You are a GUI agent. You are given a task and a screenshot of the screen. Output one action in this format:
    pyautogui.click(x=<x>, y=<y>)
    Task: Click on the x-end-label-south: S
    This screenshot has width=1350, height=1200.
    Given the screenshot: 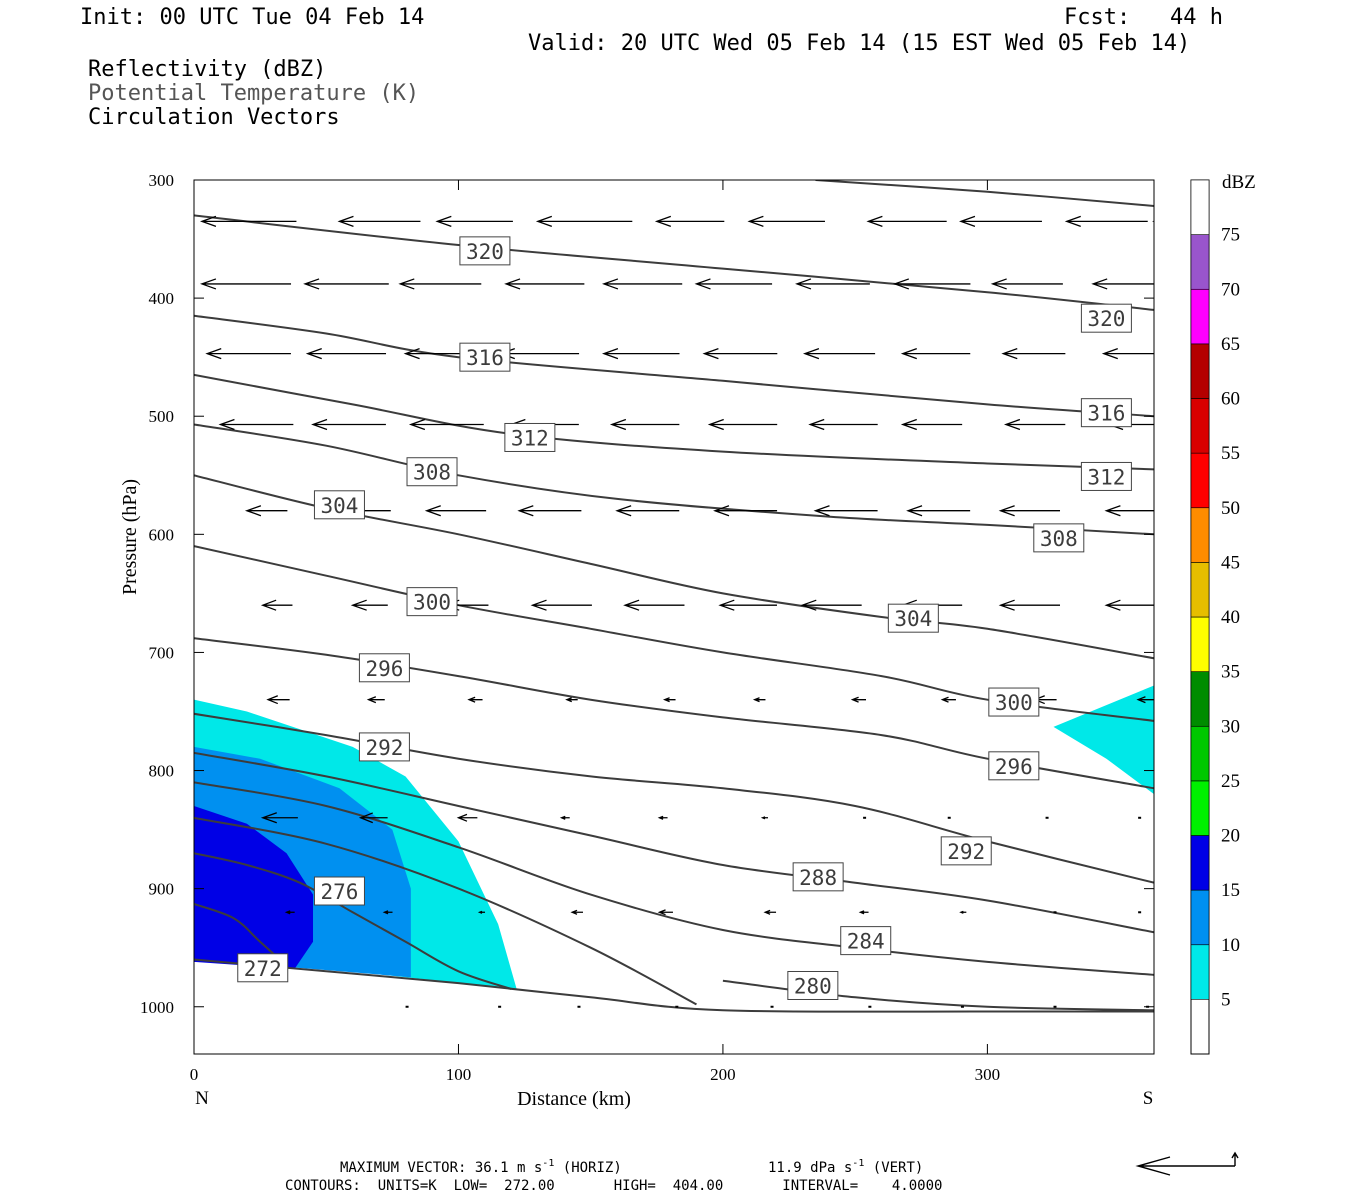 What is the action you would take?
    pyautogui.click(x=1148, y=1098)
    